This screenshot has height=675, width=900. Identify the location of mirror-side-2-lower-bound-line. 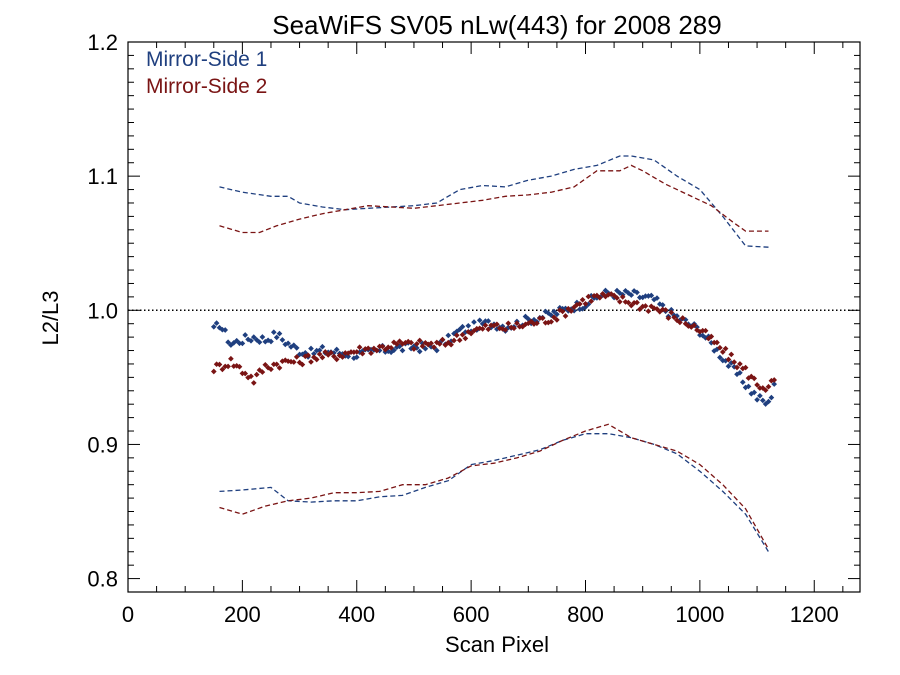
(494, 486).